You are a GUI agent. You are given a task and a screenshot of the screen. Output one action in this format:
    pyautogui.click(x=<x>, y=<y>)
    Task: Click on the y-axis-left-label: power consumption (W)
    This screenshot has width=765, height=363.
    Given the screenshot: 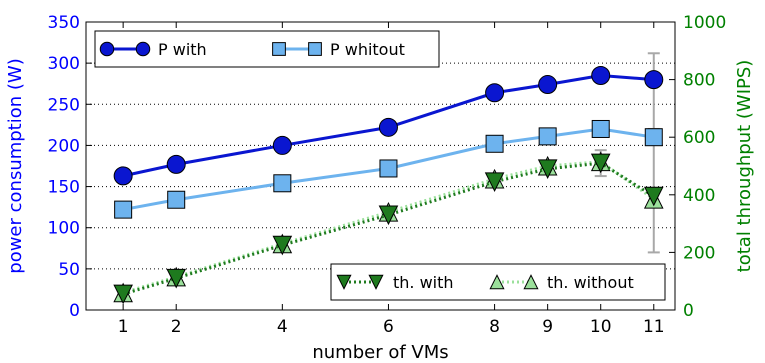 What is the action you would take?
    pyautogui.click(x=15, y=165)
    